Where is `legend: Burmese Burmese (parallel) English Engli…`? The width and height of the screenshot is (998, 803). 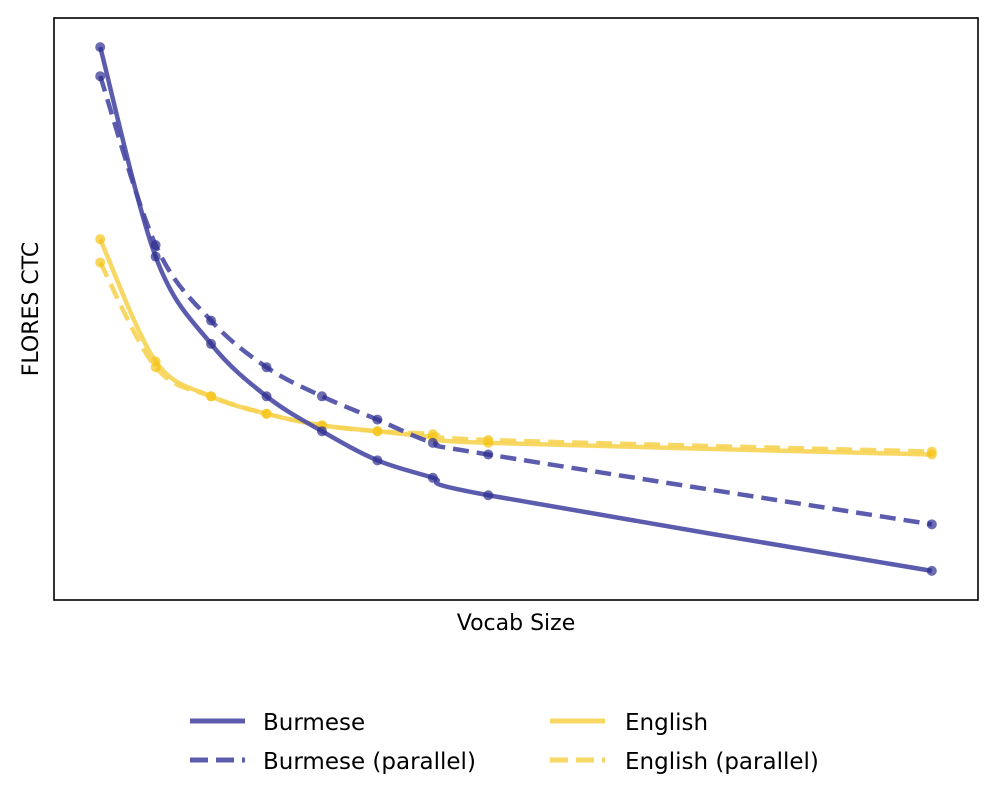 legend: Burmese Burmese (parallel) English Engli… is located at coordinates (504, 742).